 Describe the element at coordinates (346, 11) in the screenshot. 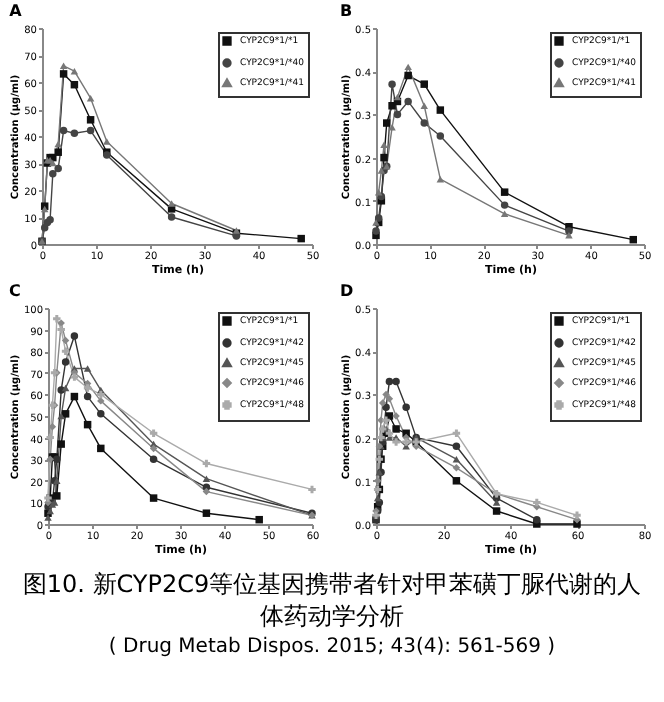

I see `chart-title: B` at that location.